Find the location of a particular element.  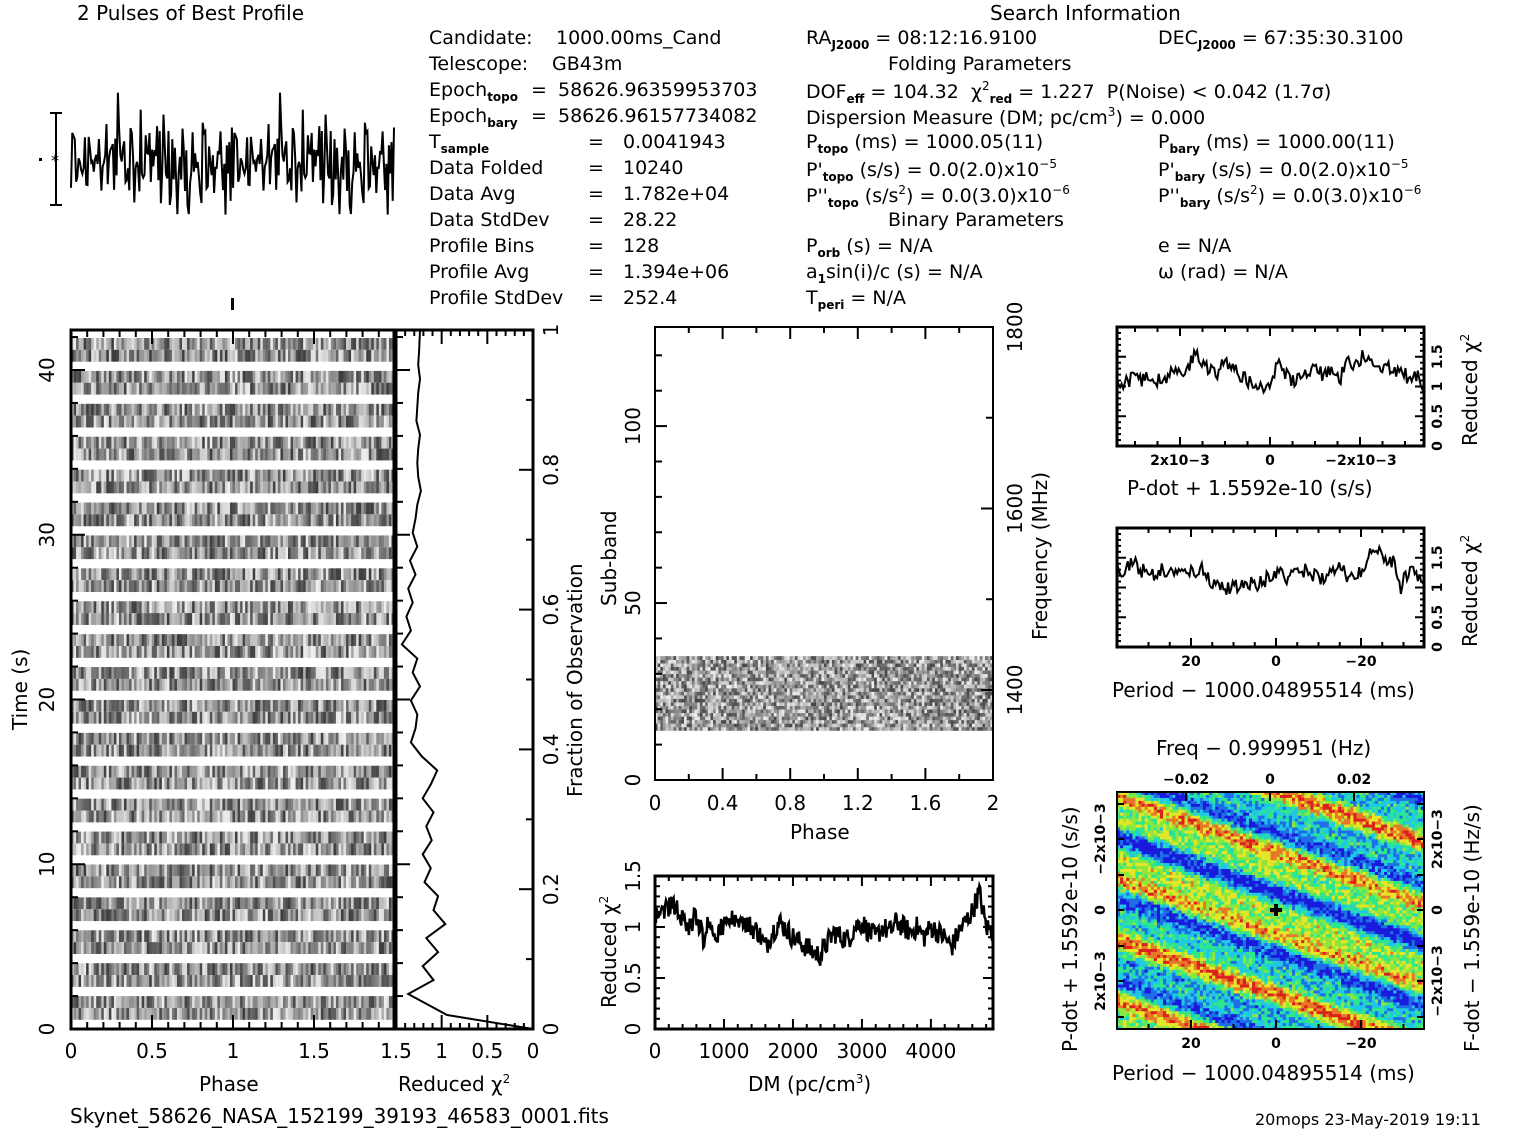

pdot-bary-field: P'bary (s/s) = 0.0(2.0)x10−5 is located at coordinates (1283, 170).